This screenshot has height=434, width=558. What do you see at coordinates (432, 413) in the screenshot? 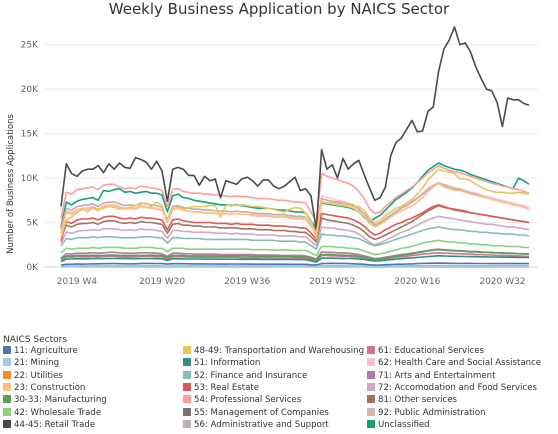
I see `legend-label: 92: Public Administration` at bounding box center [432, 413].